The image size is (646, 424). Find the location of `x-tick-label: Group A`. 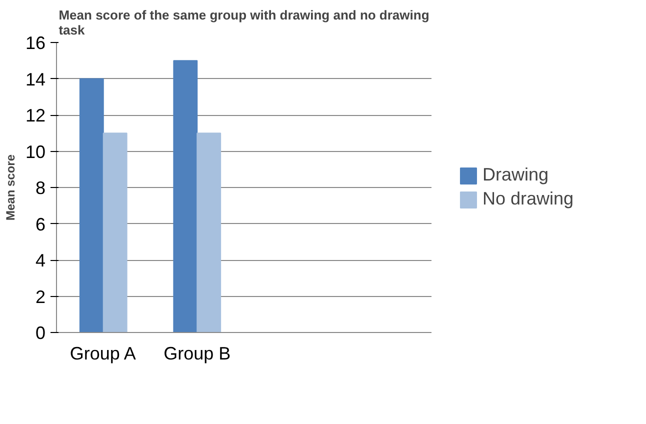

x-tick-label: Group A is located at coordinates (103, 354).